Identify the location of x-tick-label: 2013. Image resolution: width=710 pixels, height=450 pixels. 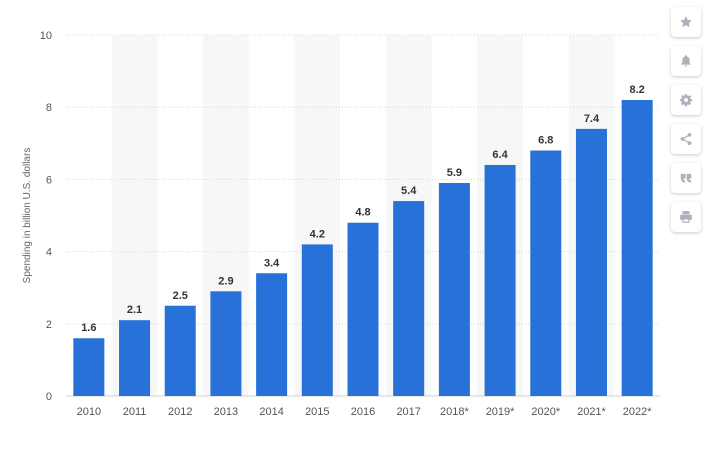
(226, 412).